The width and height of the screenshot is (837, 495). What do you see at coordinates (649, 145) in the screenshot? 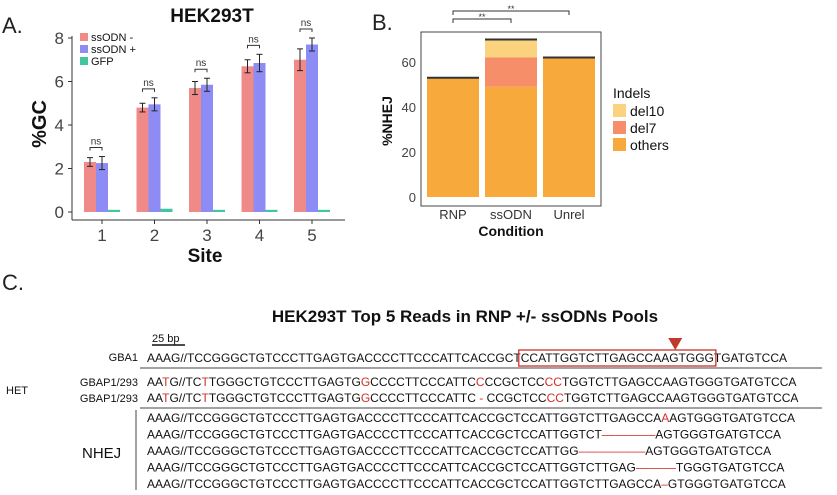
I see `panel-b-legend-label: others` at bounding box center [649, 145].